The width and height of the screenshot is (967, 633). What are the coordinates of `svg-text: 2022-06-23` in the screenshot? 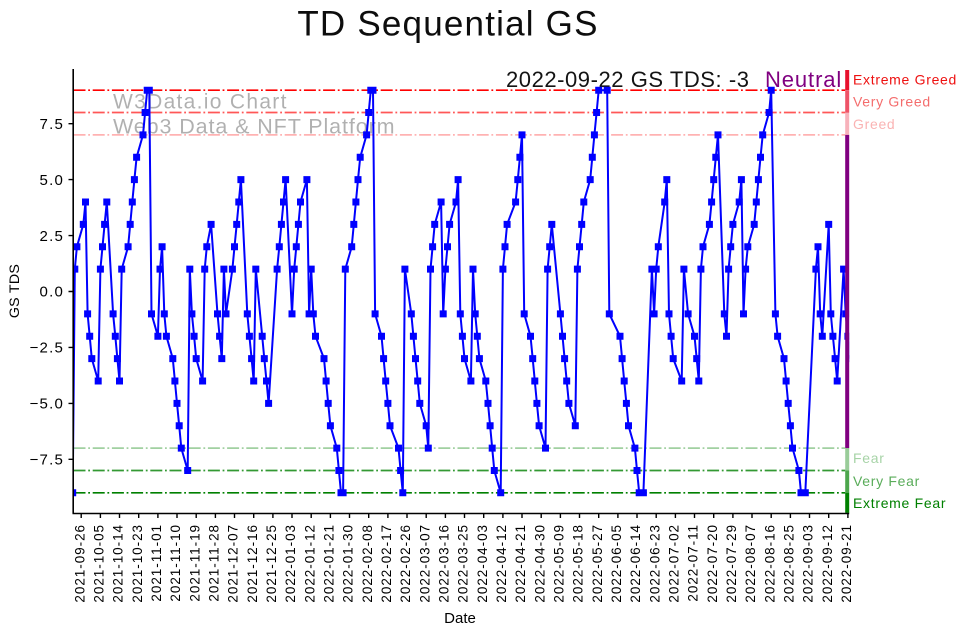 It's located at (654, 563).